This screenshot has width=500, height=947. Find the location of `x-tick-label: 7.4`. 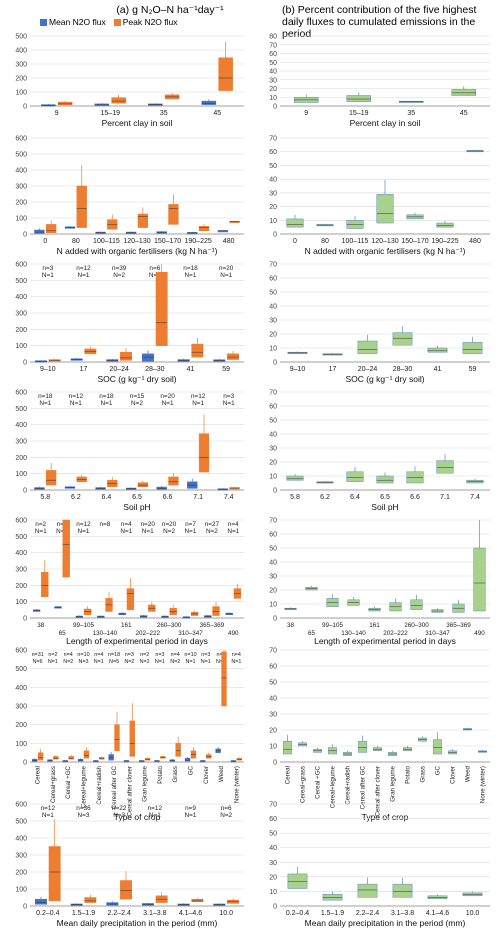

x-tick-label: 7.4 is located at coordinates (475, 497).